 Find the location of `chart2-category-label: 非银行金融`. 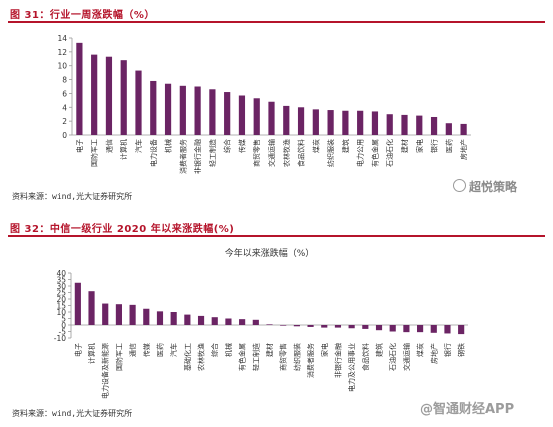

chart2-category-label: 非银行金融 is located at coordinates (337, 360).